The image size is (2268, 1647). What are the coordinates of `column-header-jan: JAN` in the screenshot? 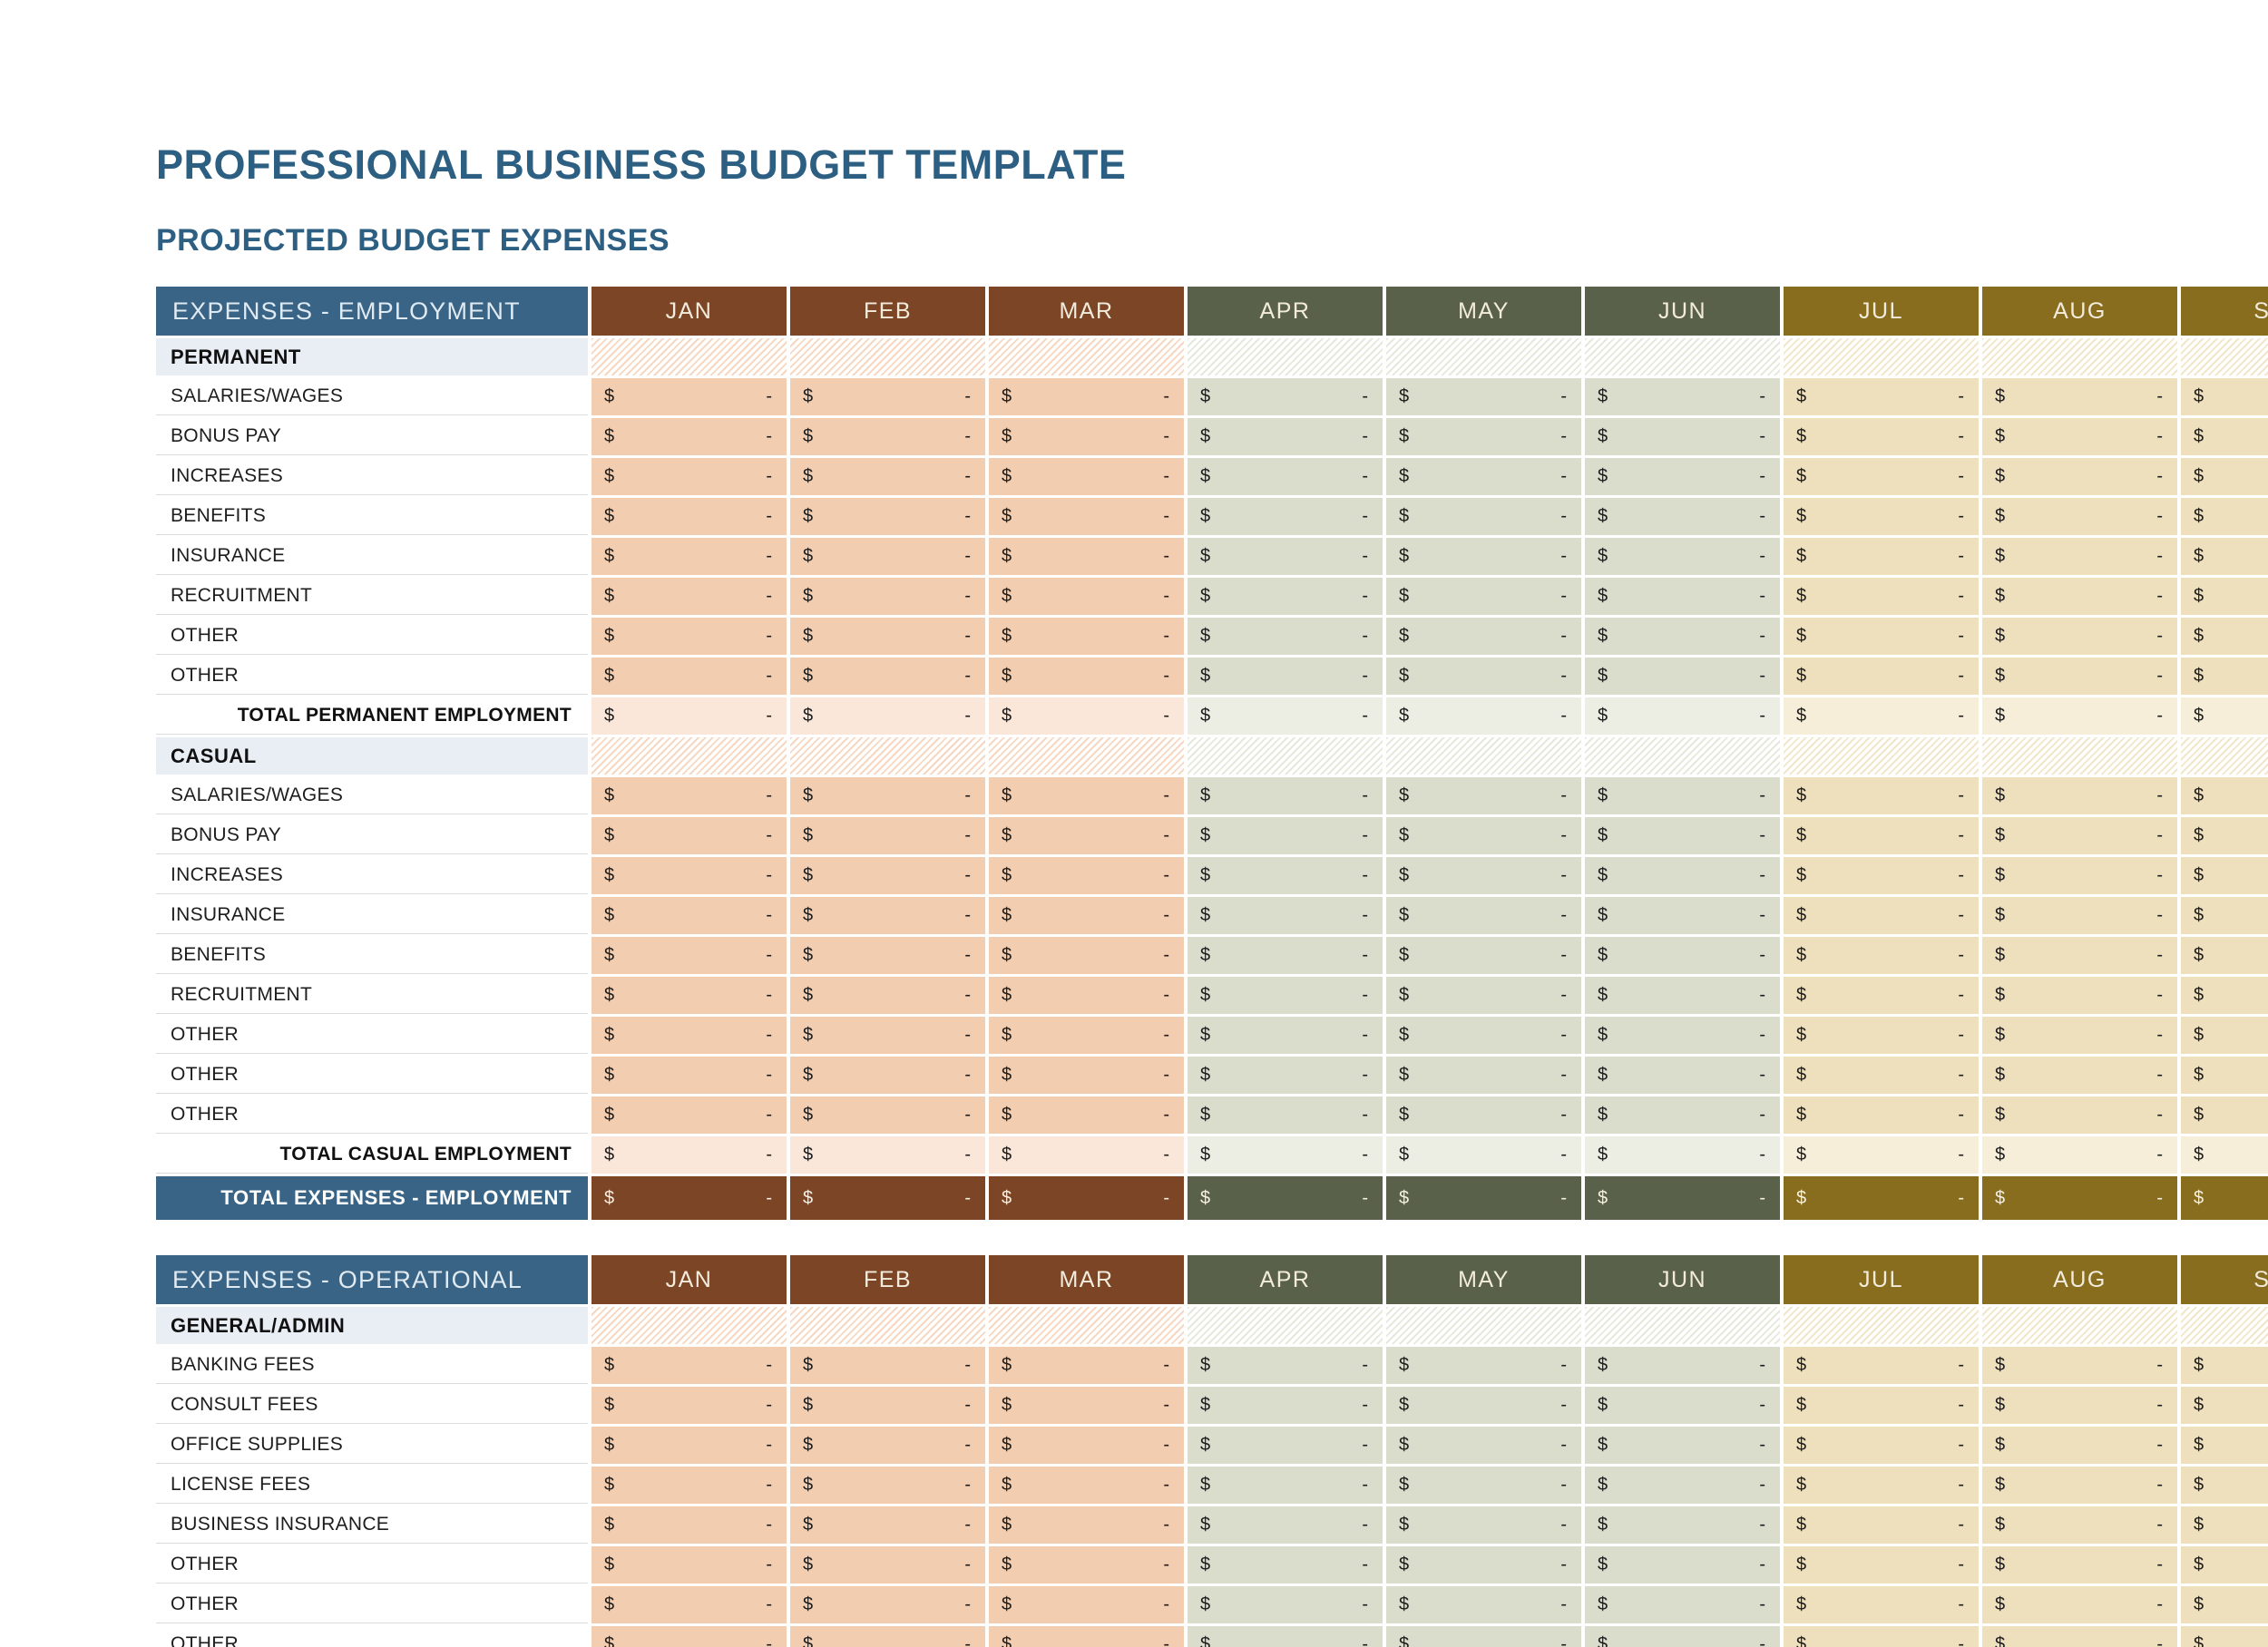 It's located at (689, 311).